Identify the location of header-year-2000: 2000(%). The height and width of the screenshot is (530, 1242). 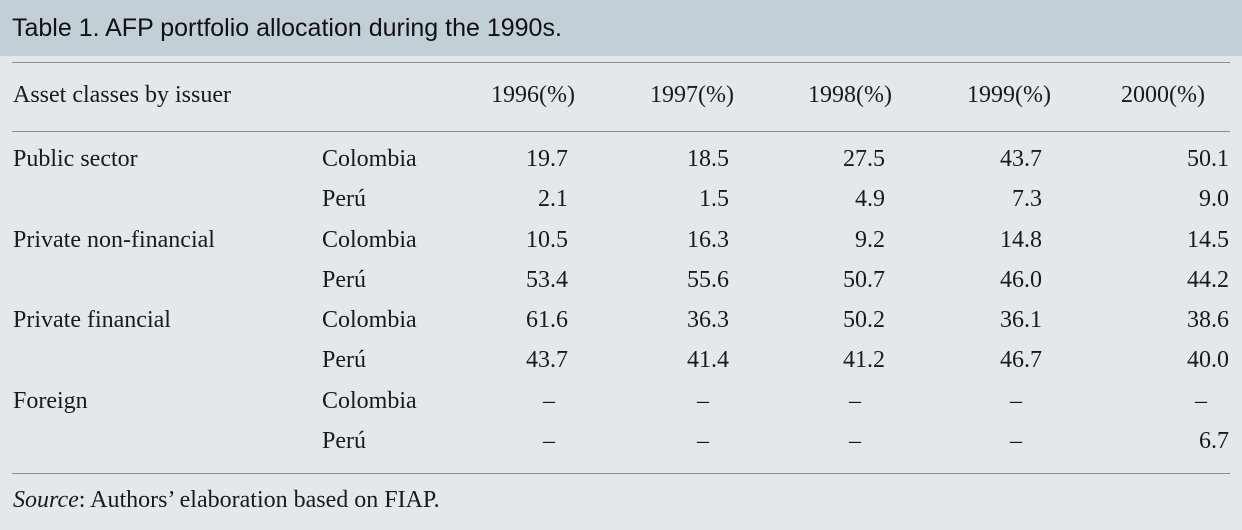
(1163, 95).